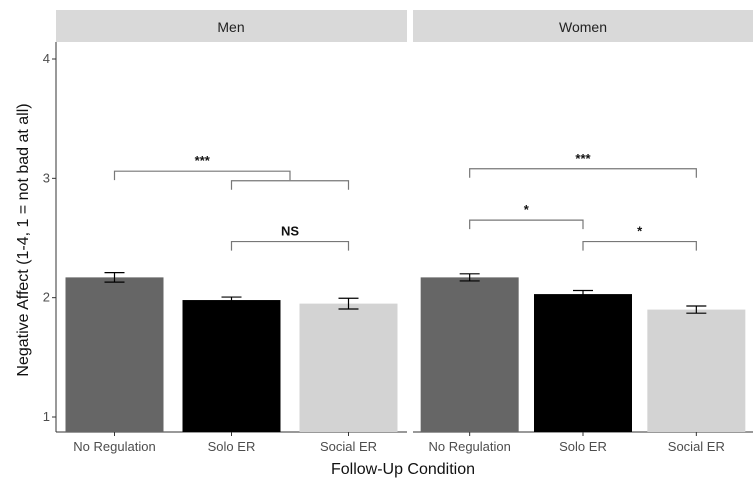 This screenshot has width=753, height=482. I want to click on strip-label-women: Women, so click(583, 27).